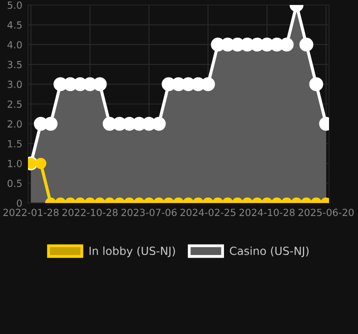  What do you see at coordinates (15, 144) in the screenshot?
I see `y-tick-label: 1.5` at bounding box center [15, 144].